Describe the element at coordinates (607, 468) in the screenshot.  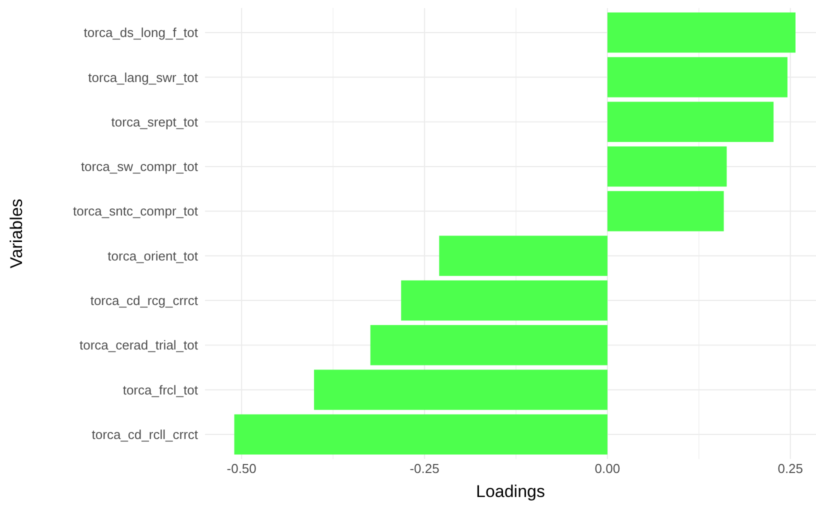
I see `x-tick-label: 0.00` at that location.